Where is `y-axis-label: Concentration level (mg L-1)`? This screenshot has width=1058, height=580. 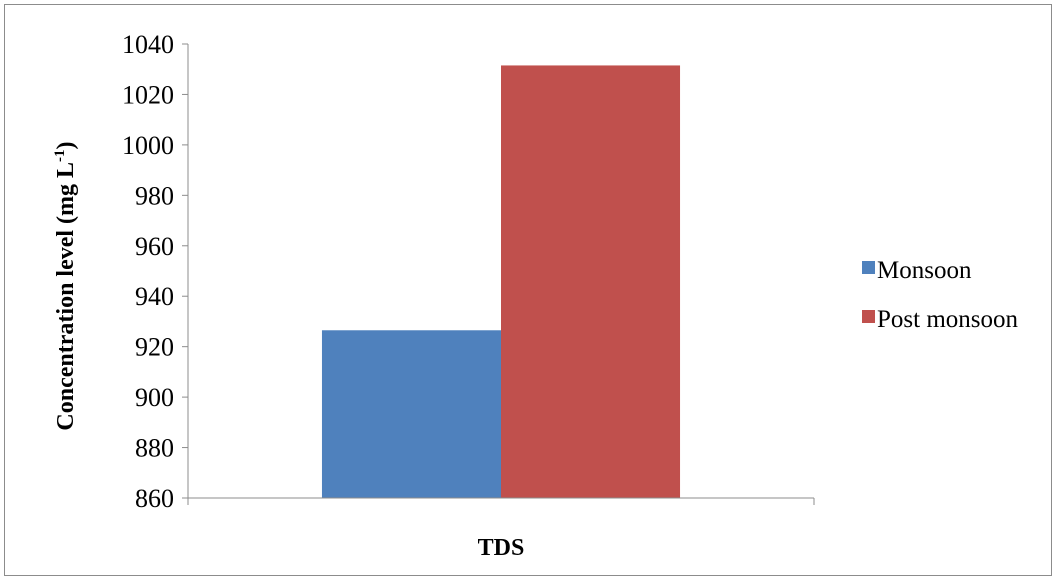
y-axis-label: Concentration level (mg L-1) is located at coordinates (65, 285).